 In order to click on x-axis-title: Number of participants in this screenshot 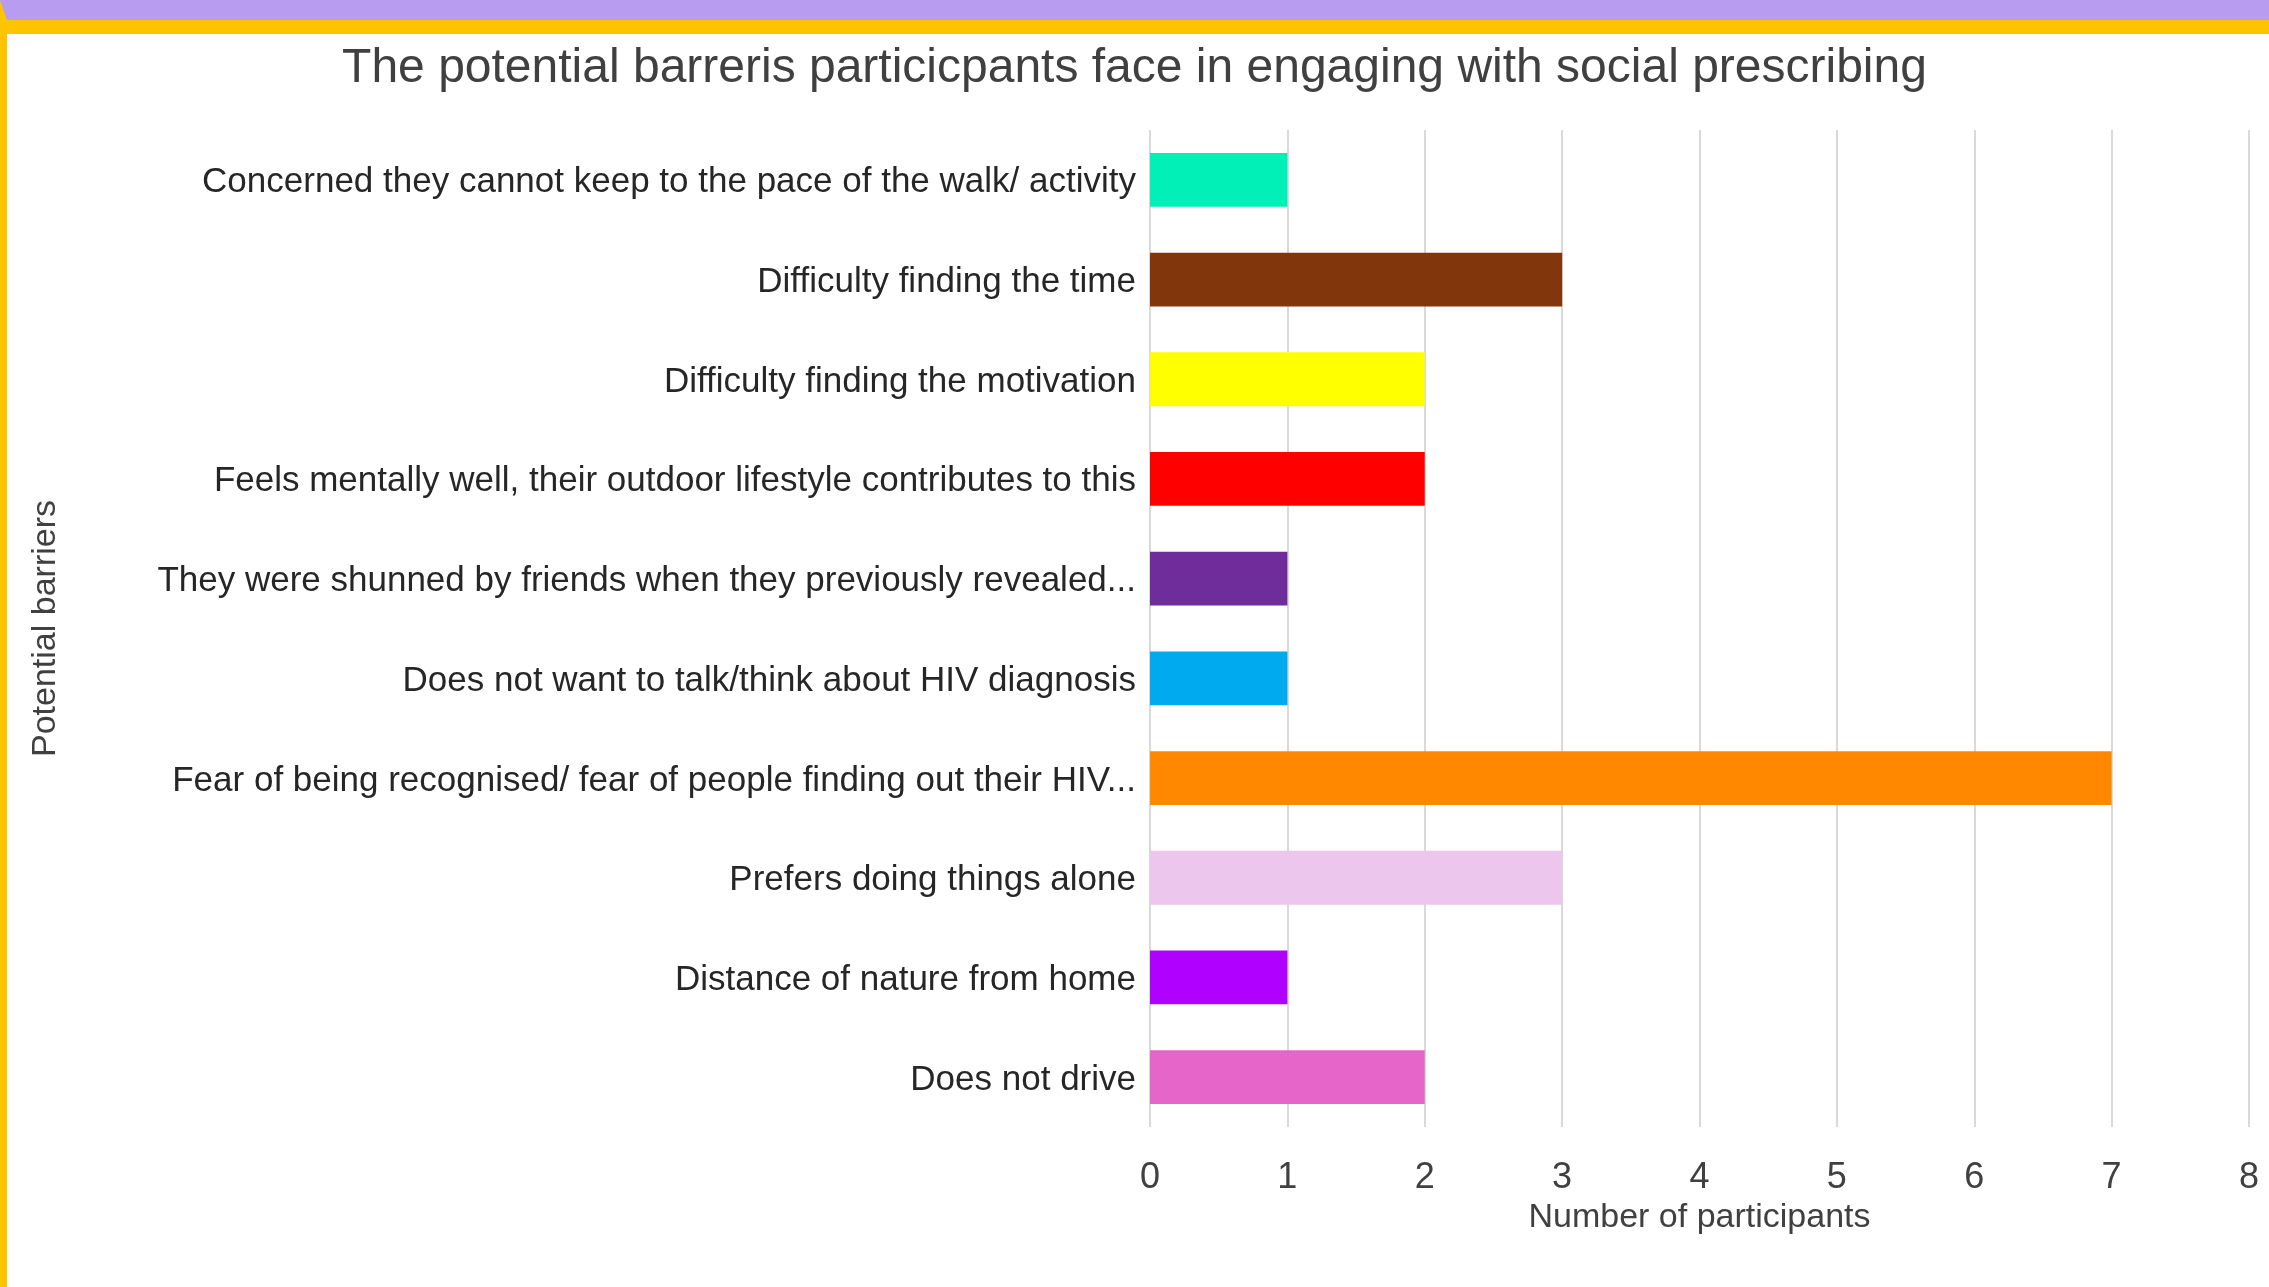, I will do `click(1699, 1214)`.